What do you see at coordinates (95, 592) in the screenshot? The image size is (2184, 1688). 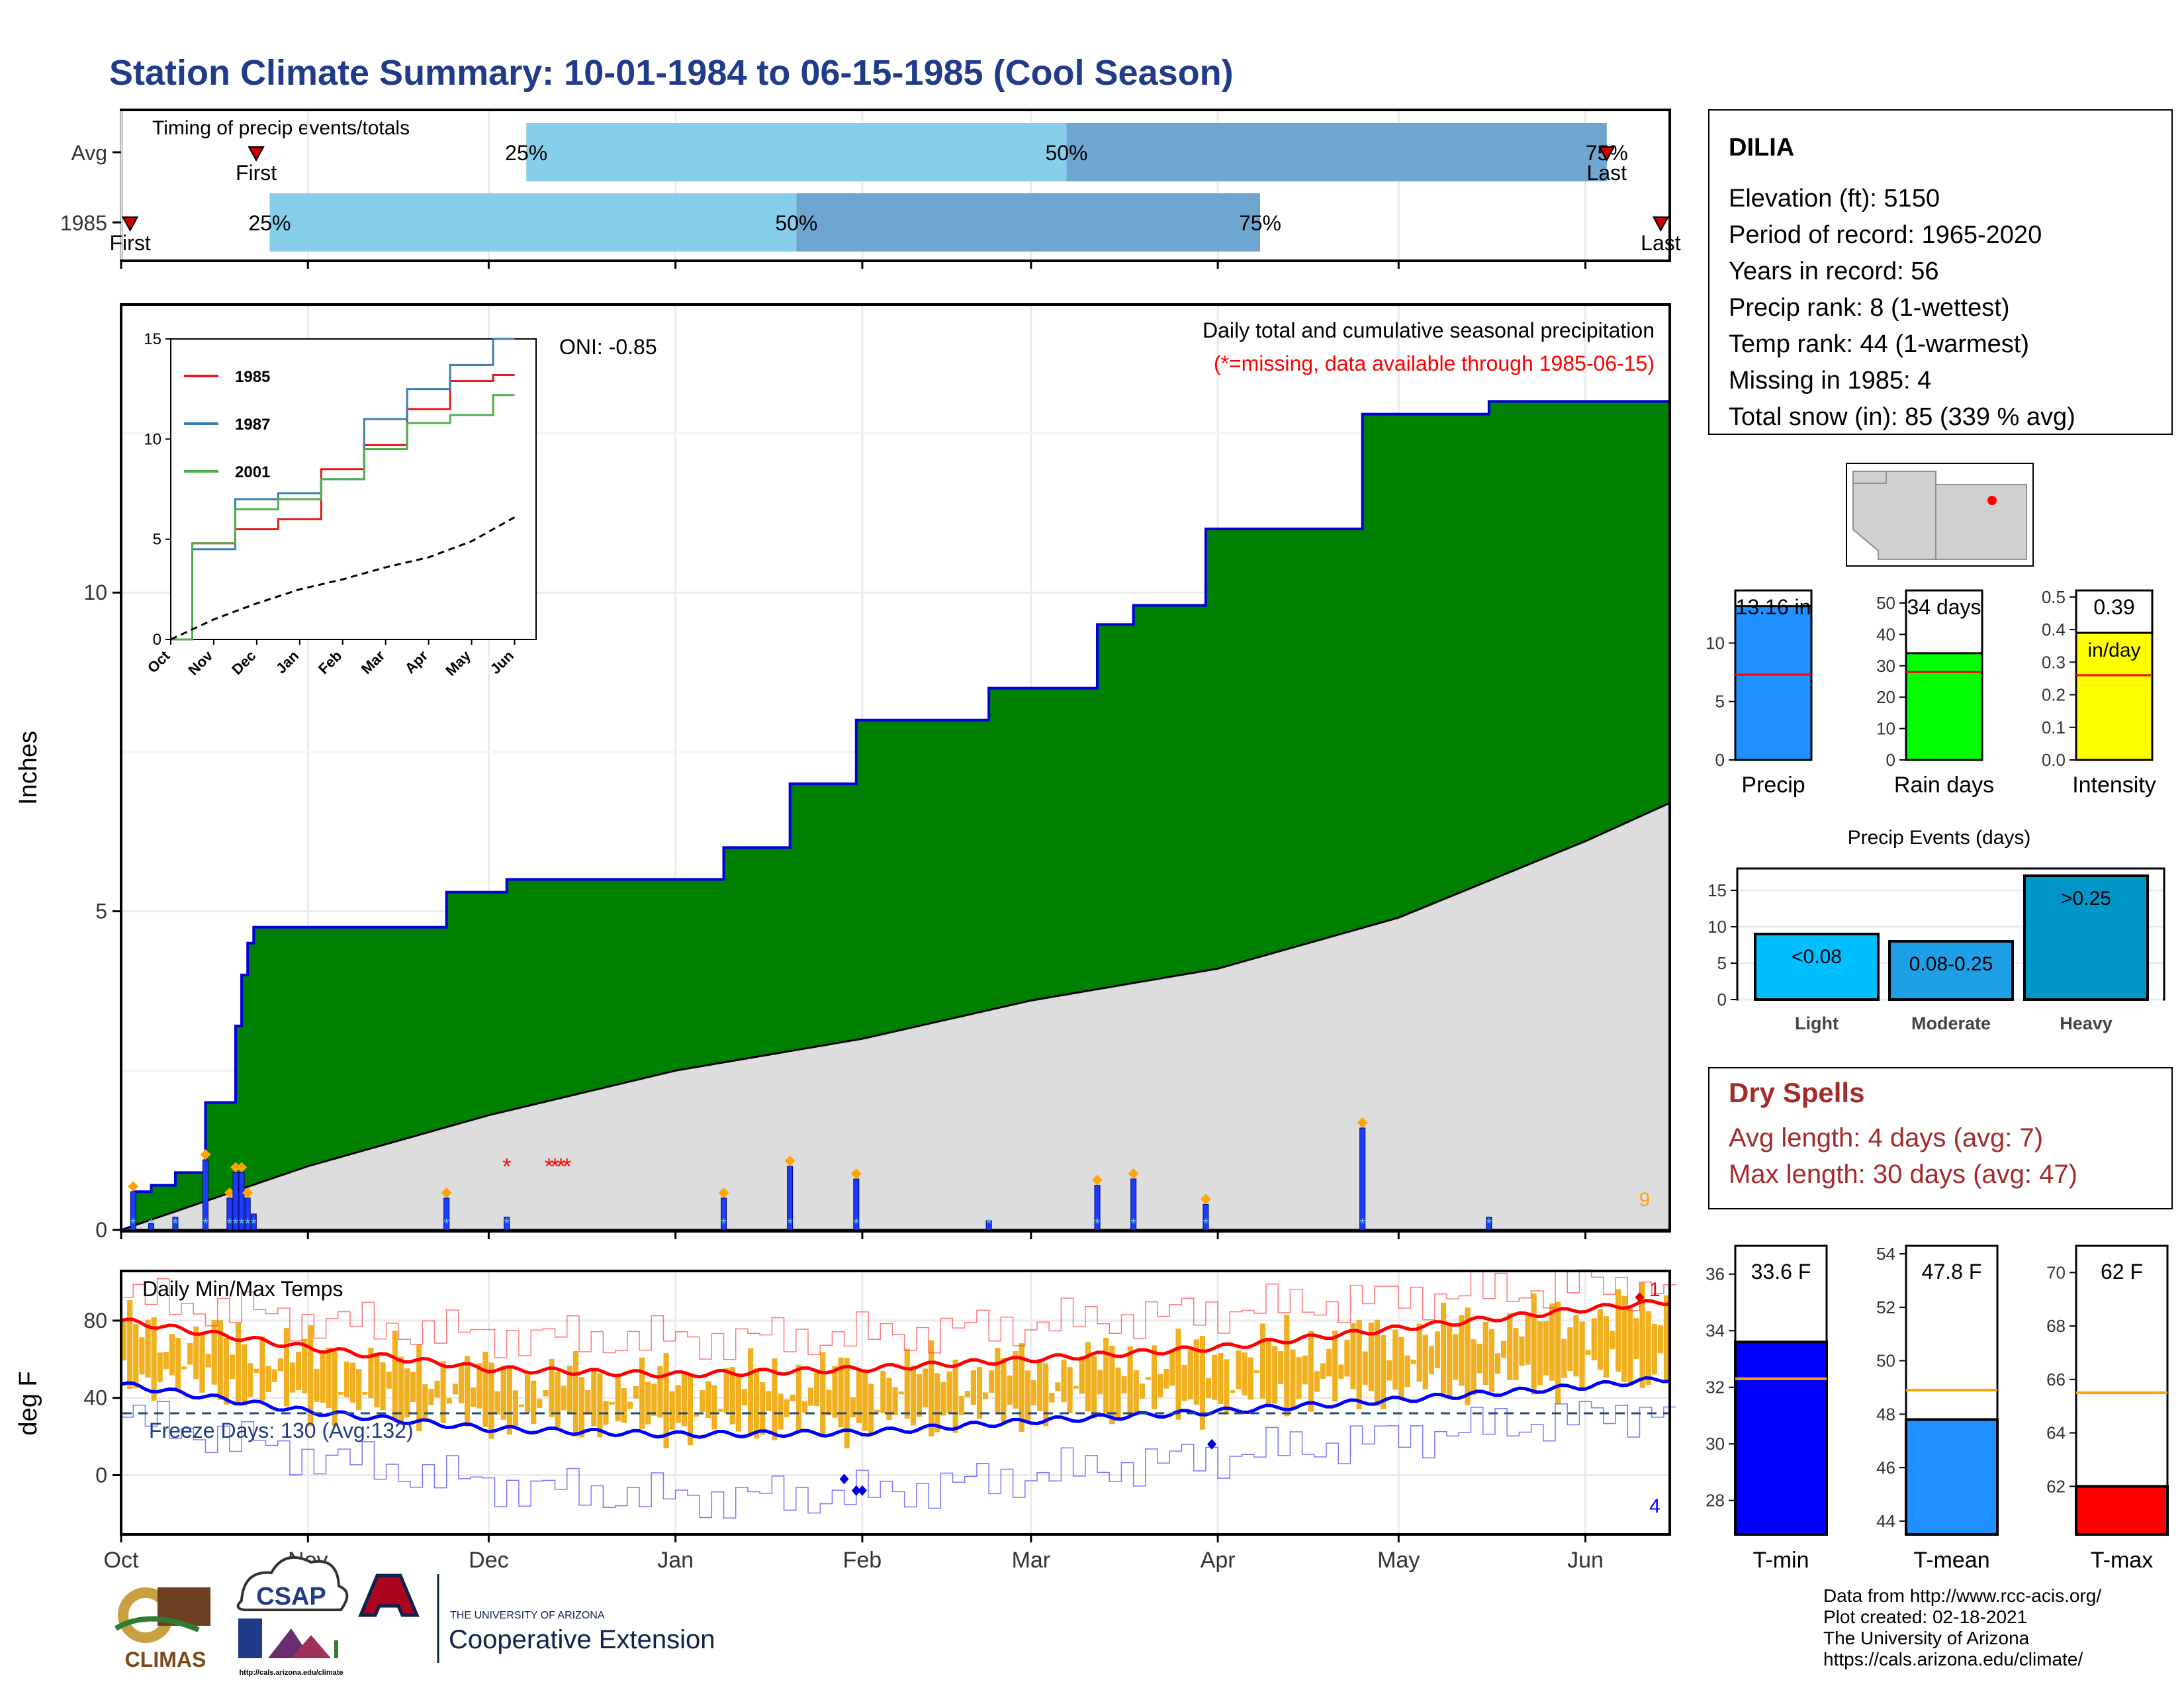 I see `precip-ytick-label: 10` at bounding box center [95, 592].